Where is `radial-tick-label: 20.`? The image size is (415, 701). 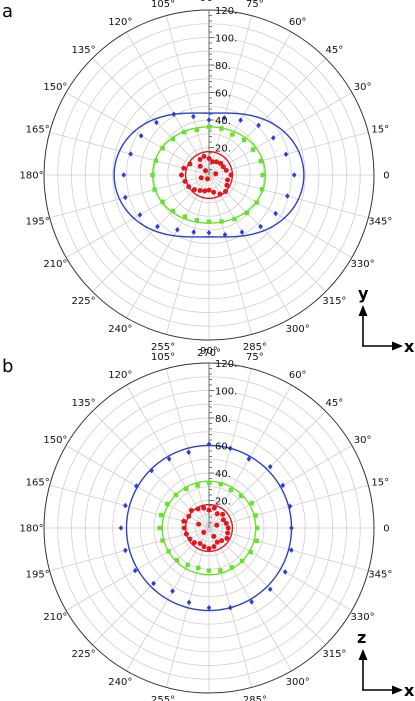
radial-tick-label: 20. is located at coordinates (223, 149).